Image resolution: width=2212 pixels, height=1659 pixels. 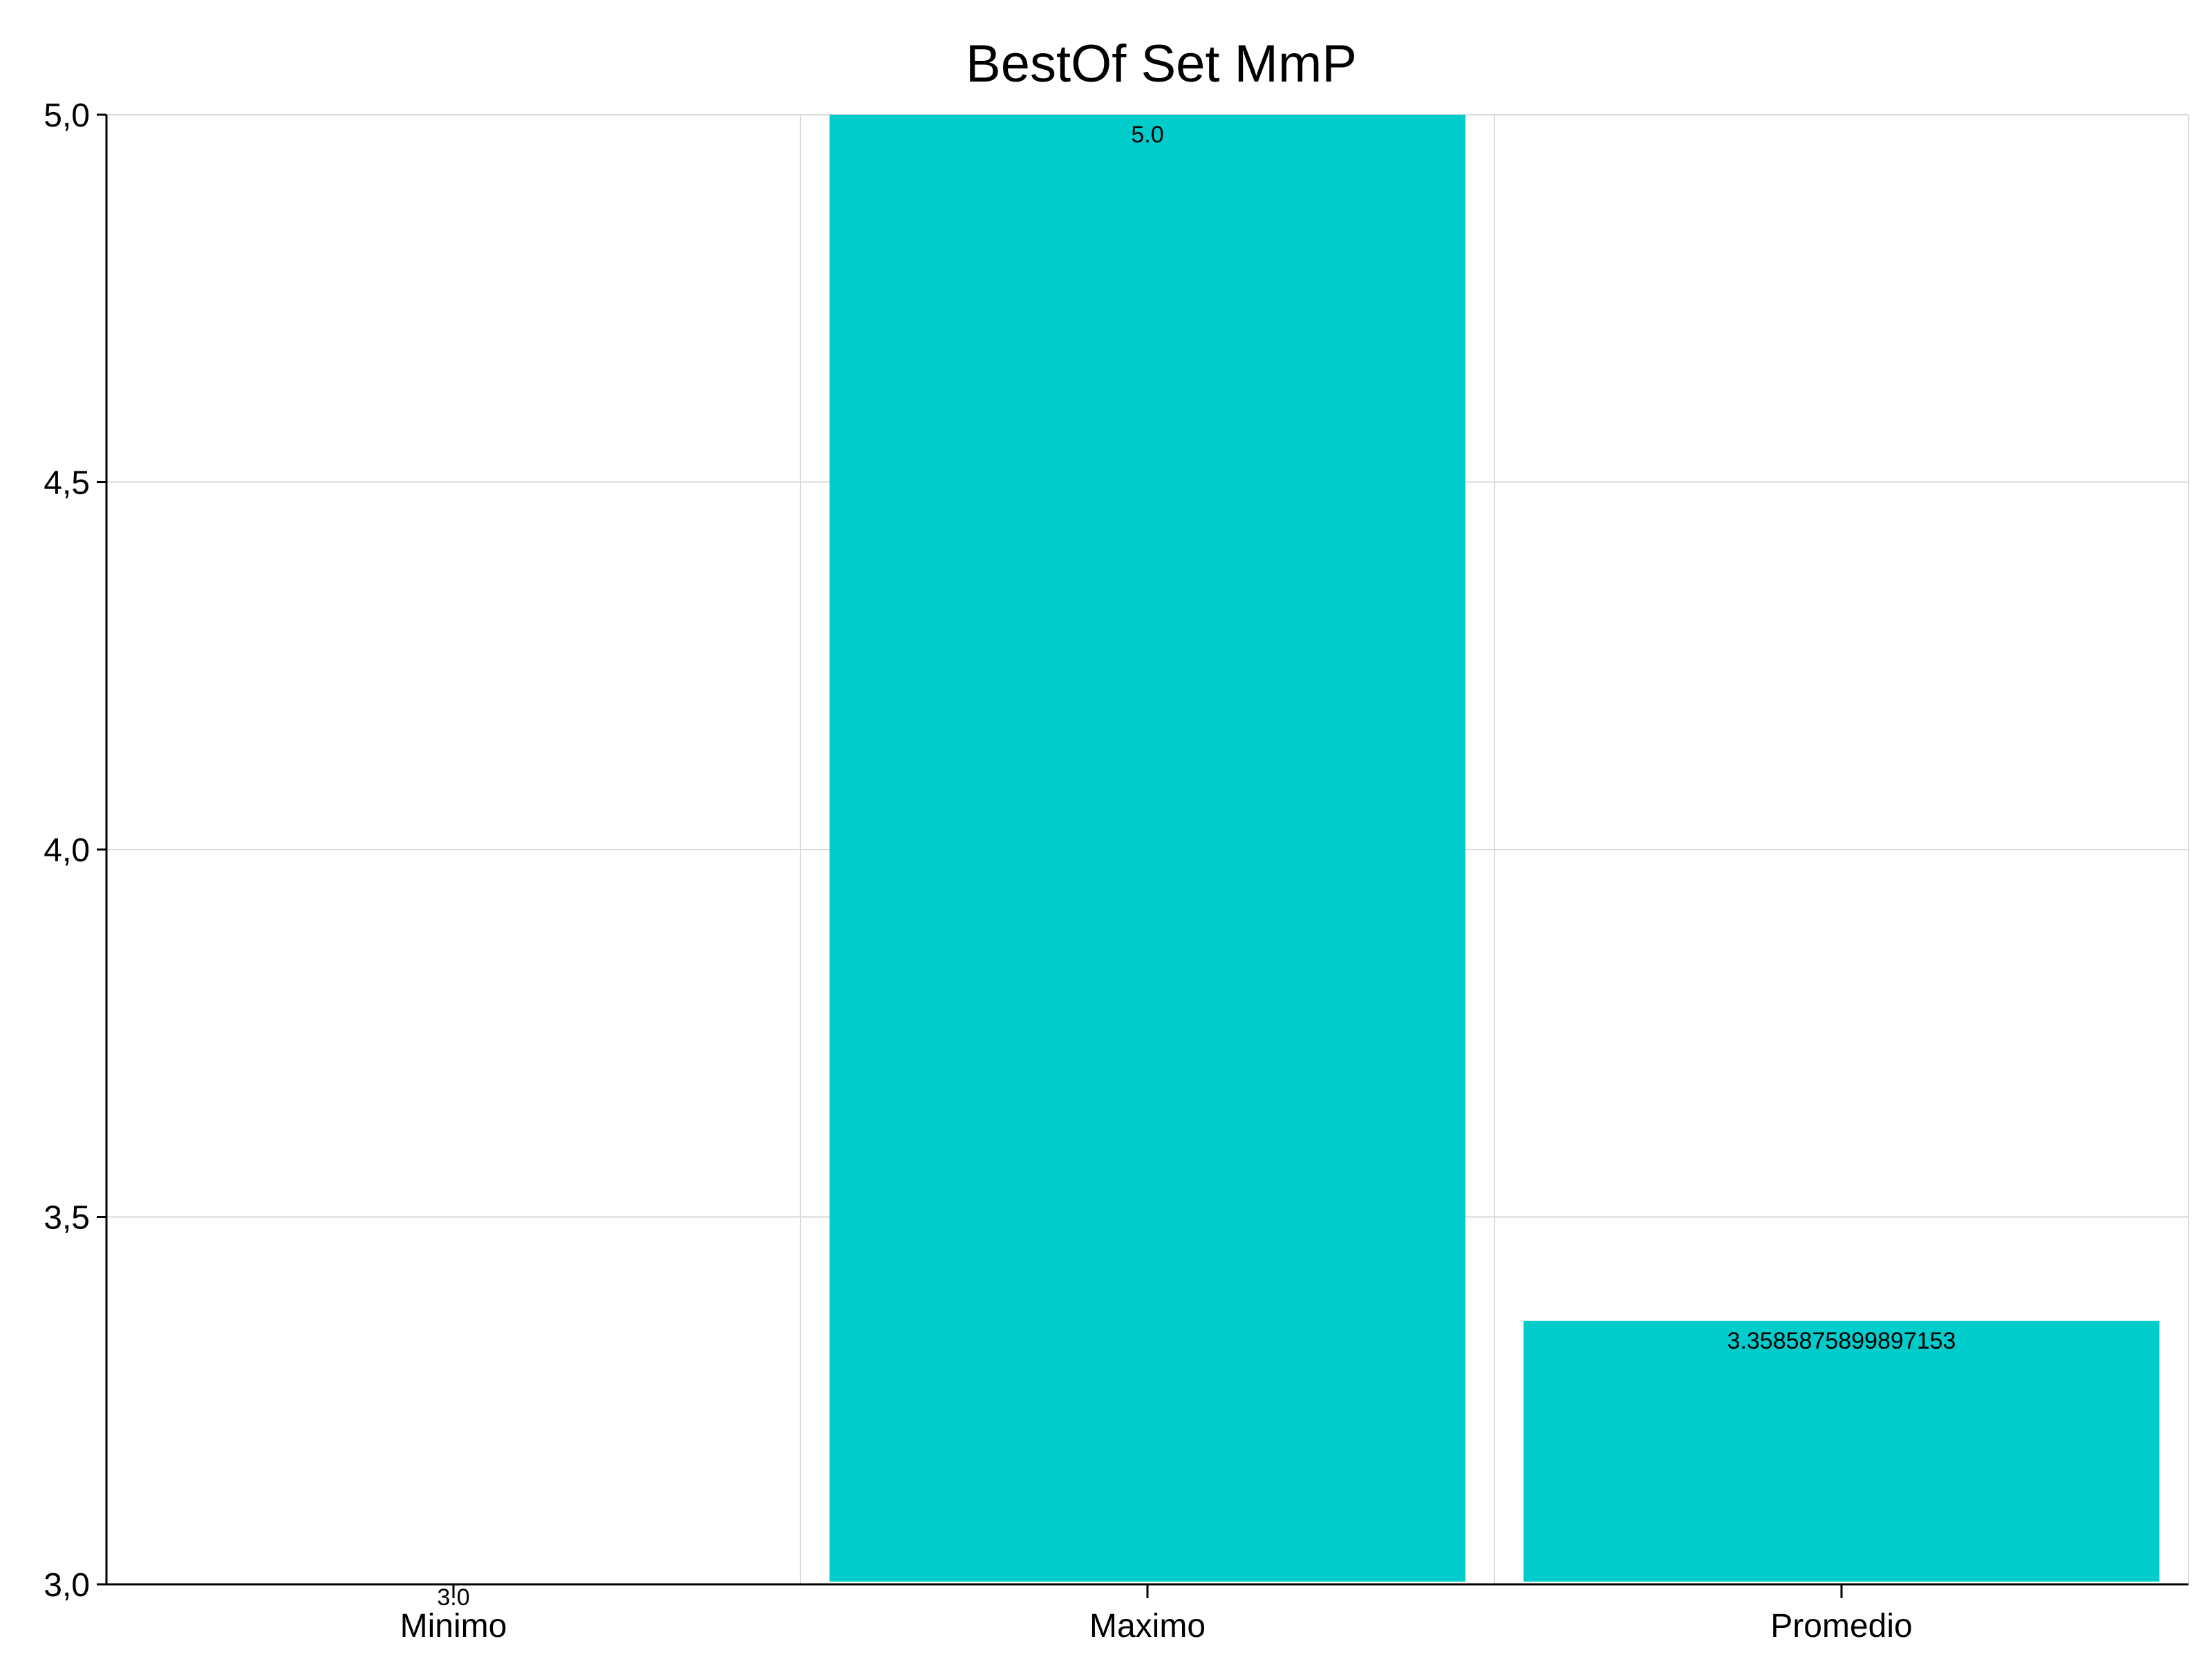 I want to click on data-label: 5.0, so click(x=1147, y=135).